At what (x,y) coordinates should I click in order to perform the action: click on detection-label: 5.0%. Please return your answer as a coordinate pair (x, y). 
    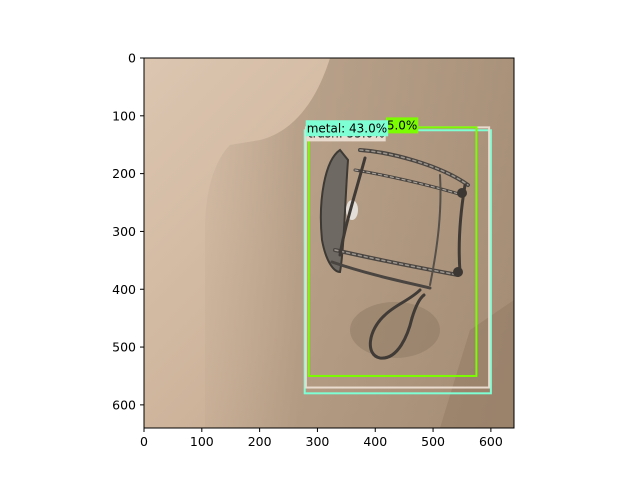
    Looking at the image, I should click on (402, 125).